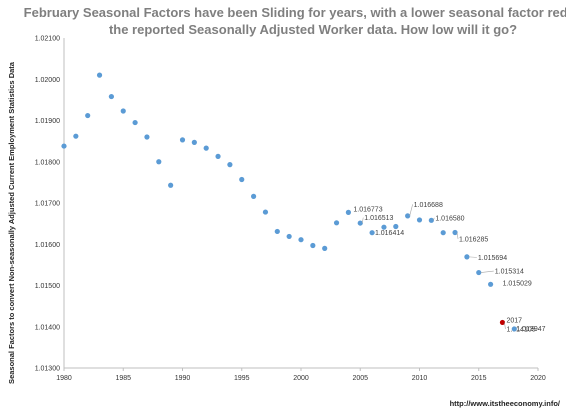 Image resolution: width=566 pixels, height=411 pixels. What do you see at coordinates (420, 378) in the screenshot?
I see `x-tick-label: 2010` at bounding box center [420, 378].